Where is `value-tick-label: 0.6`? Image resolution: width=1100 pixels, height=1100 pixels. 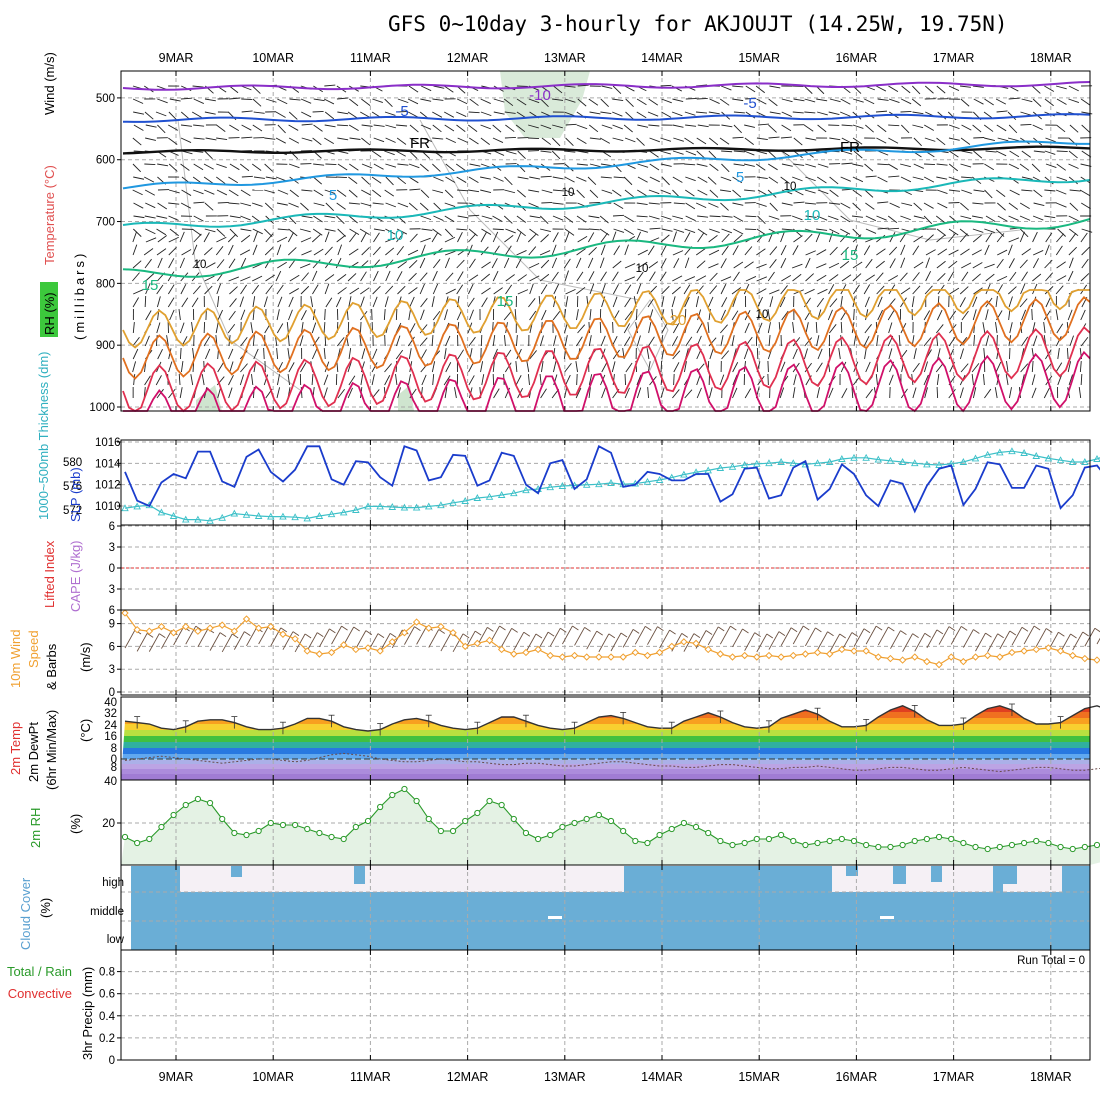 value-tick-label: 0.6 is located at coordinates (107, 995).